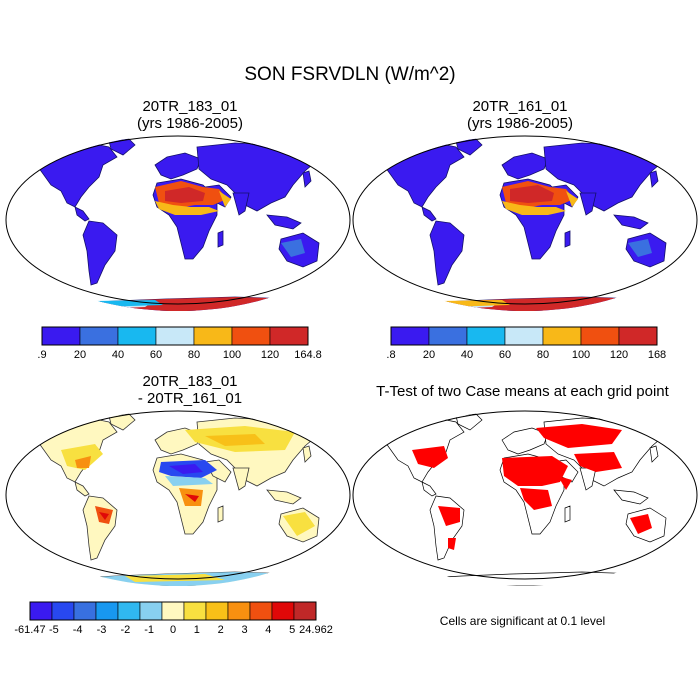 The image size is (700, 700). I want to click on colorbar-tick-label: -1, so click(149, 630).